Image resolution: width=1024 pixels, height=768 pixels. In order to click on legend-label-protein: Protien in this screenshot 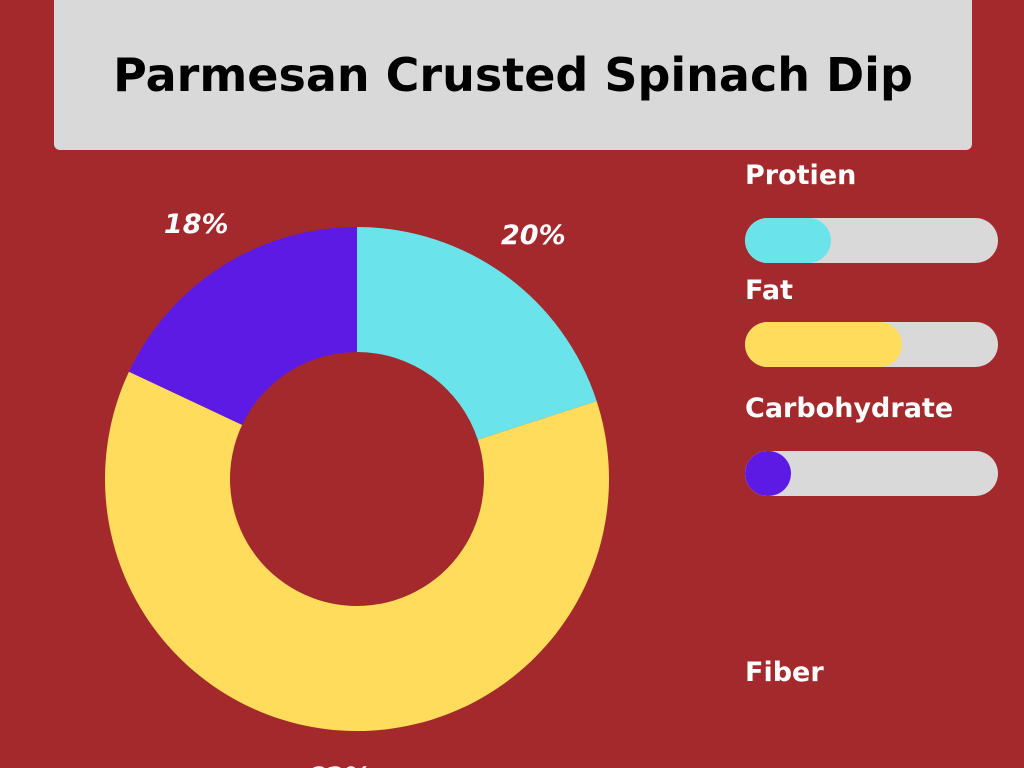, I will do `click(801, 175)`.